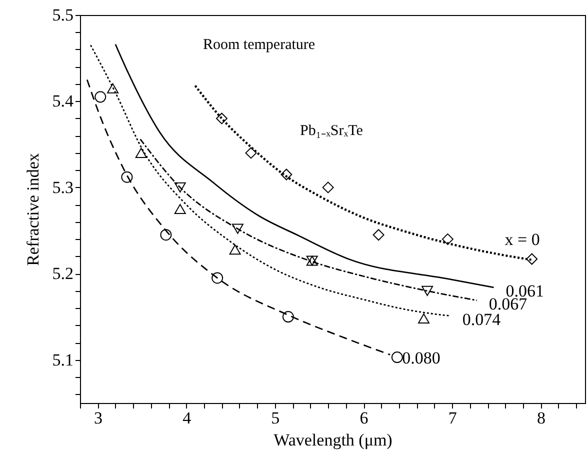 This screenshot has height=461, width=587. Describe the element at coordinates (63, 101) in the screenshot. I see `y-tick-label: 5.4` at that location.